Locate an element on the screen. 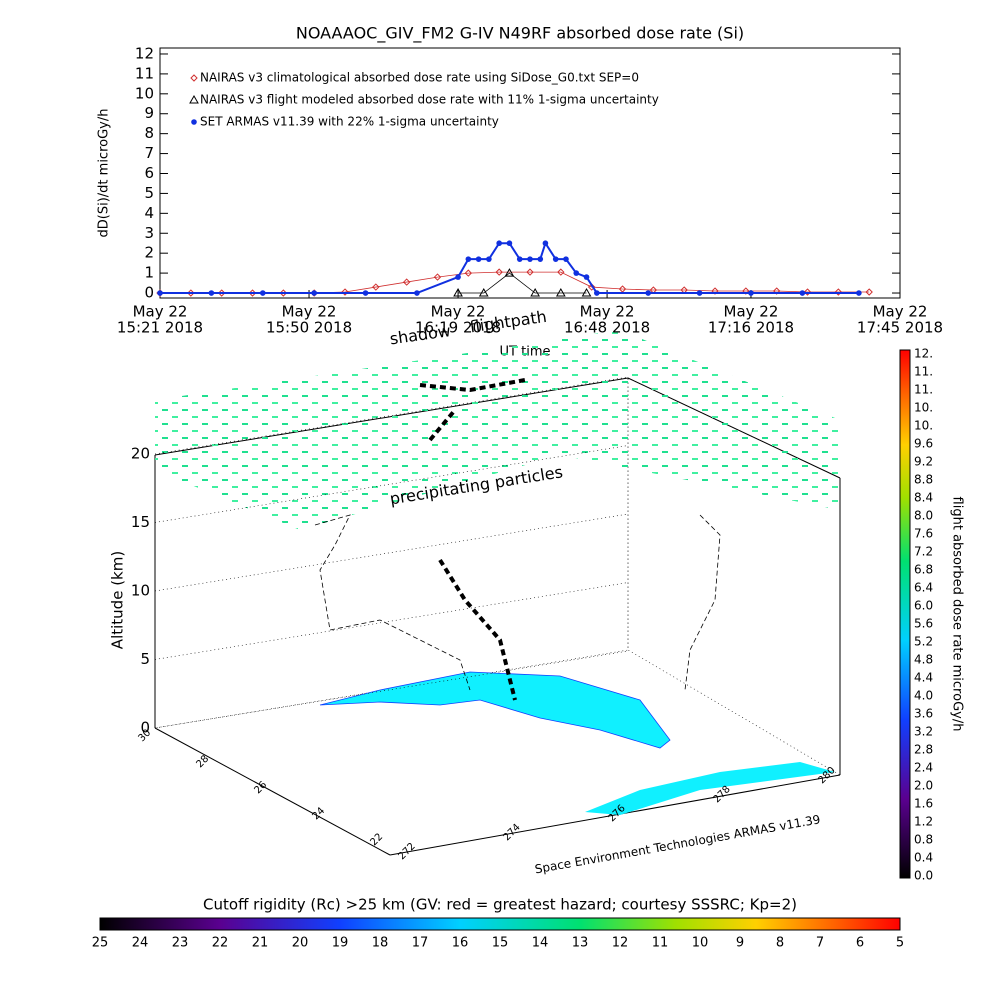  colorbar-label: 23 is located at coordinates (180, 943).